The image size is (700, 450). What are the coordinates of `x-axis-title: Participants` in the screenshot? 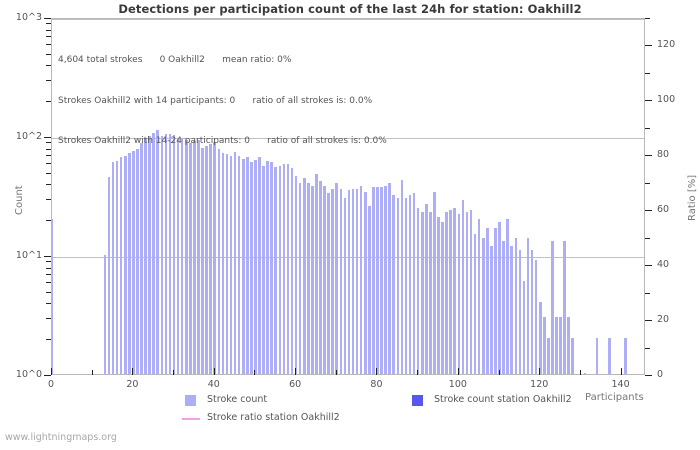 It's located at (614, 397).